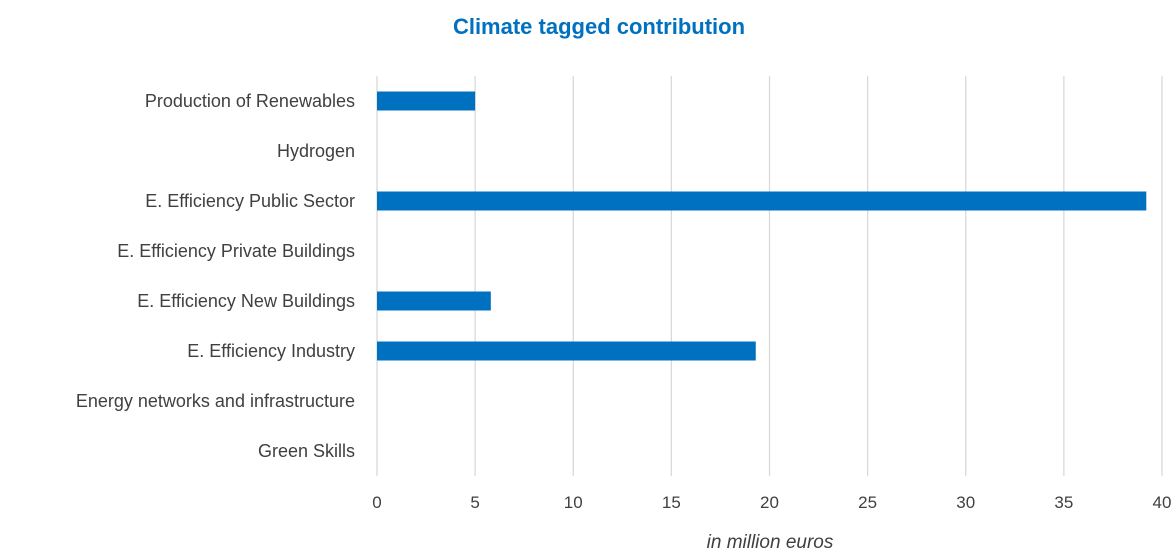 This screenshot has height=554, width=1175. I want to click on x-tick-label: 0, so click(376, 502).